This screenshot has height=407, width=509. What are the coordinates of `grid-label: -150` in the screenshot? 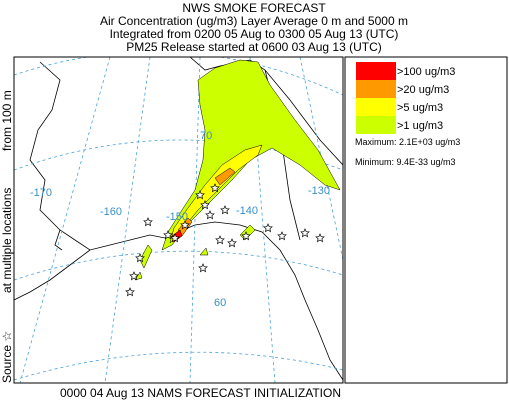 It's located at (177, 217).